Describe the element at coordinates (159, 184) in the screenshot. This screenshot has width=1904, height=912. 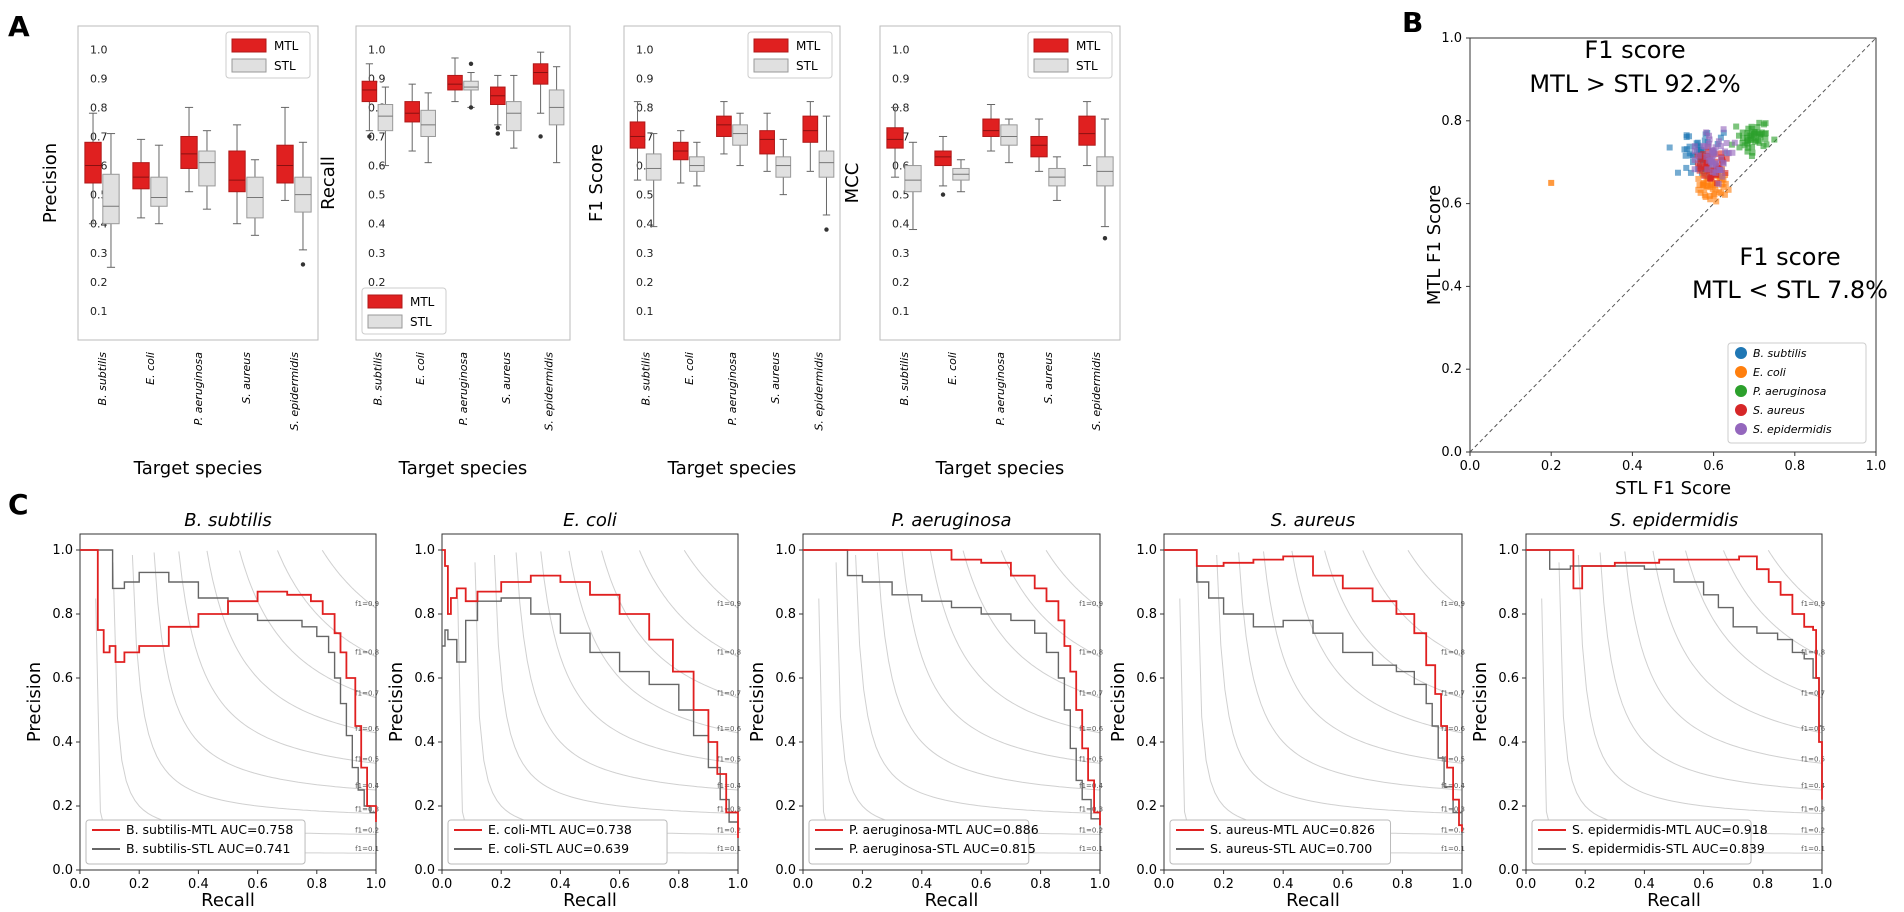
I see `box-stl-e-coli` at that location.